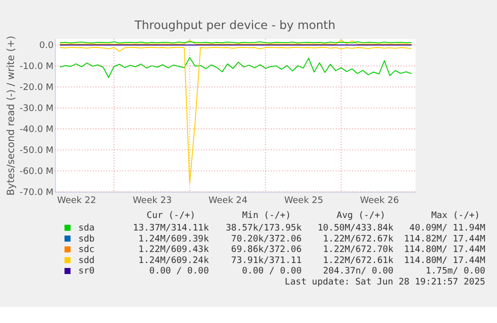 This screenshot has height=323, width=497. I want to click on legend-label: sdb, so click(86, 239).